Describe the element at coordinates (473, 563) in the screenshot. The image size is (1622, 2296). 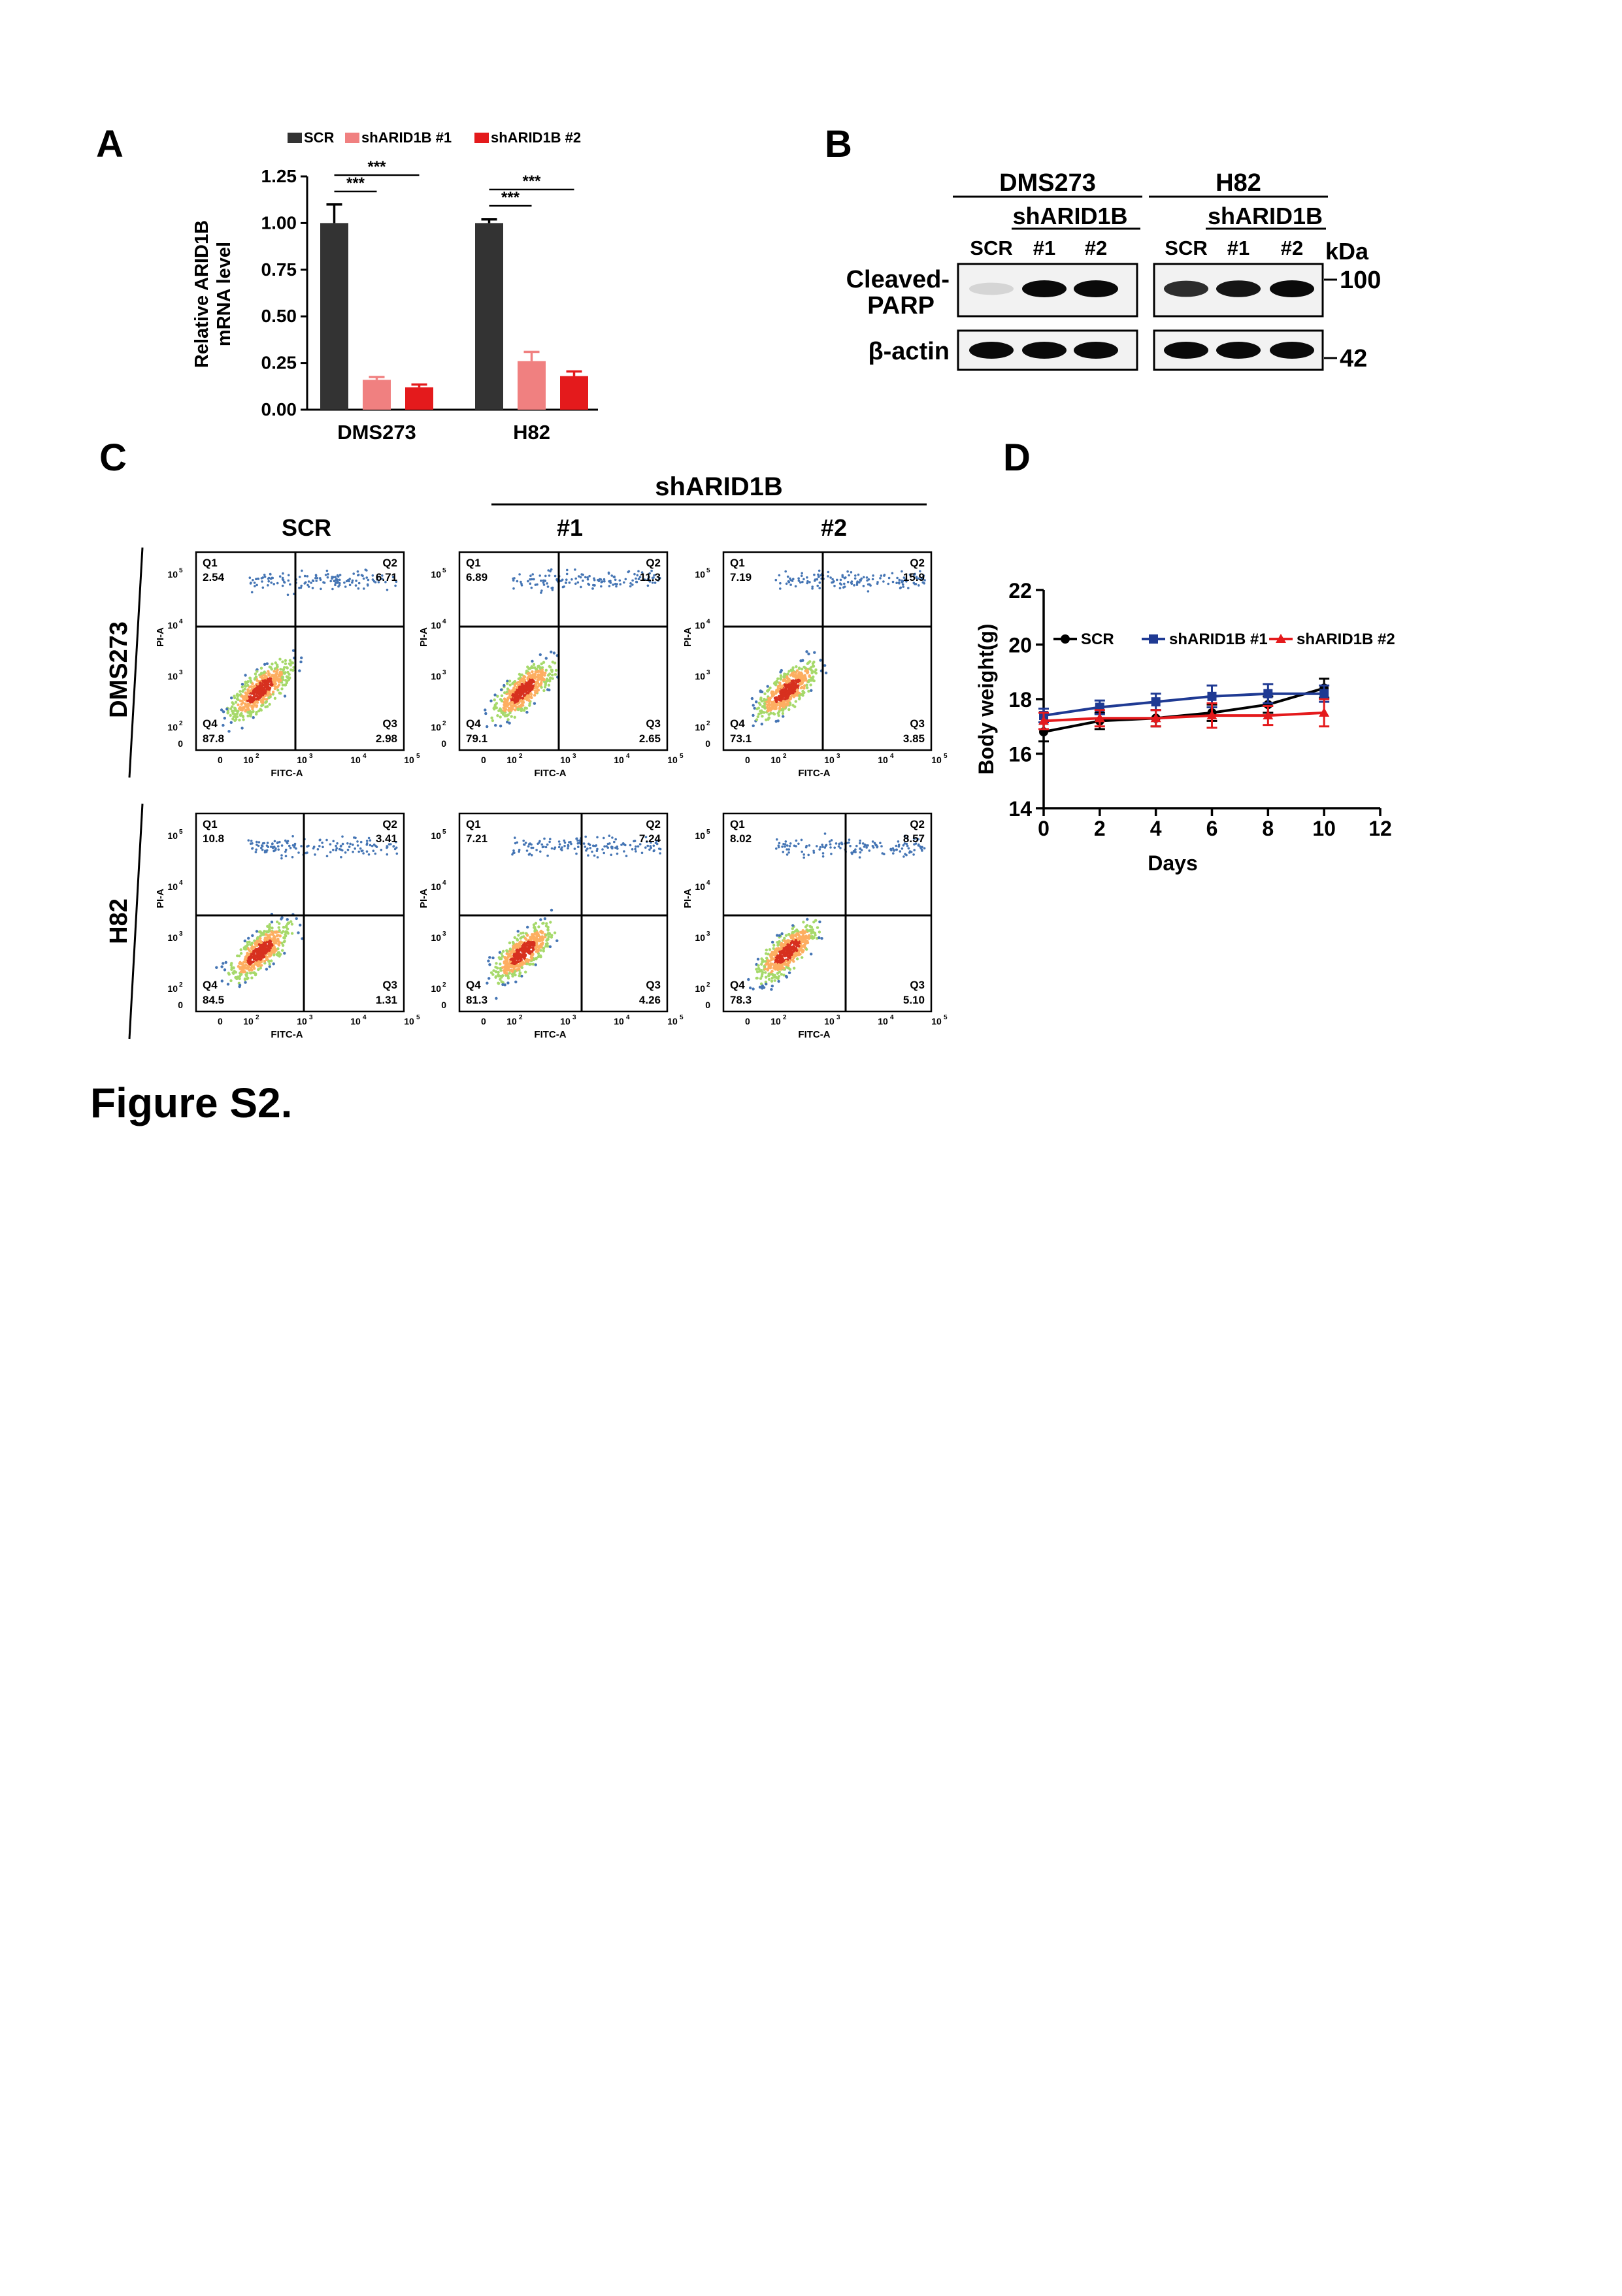
I see `quadrant-name: Q1` at that location.